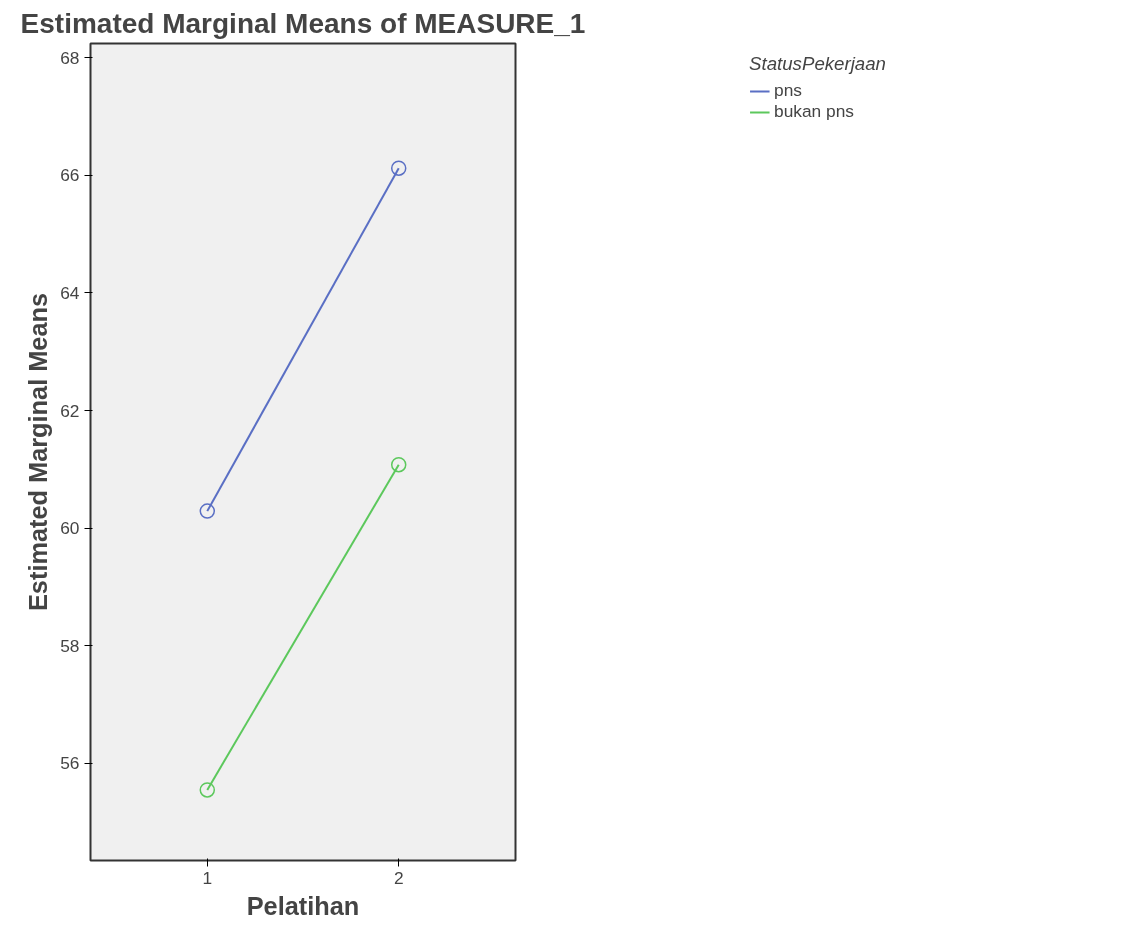 This screenshot has height=950, width=1127. What do you see at coordinates (817, 64) in the screenshot?
I see `legend-title: StatusPekerjaan` at bounding box center [817, 64].